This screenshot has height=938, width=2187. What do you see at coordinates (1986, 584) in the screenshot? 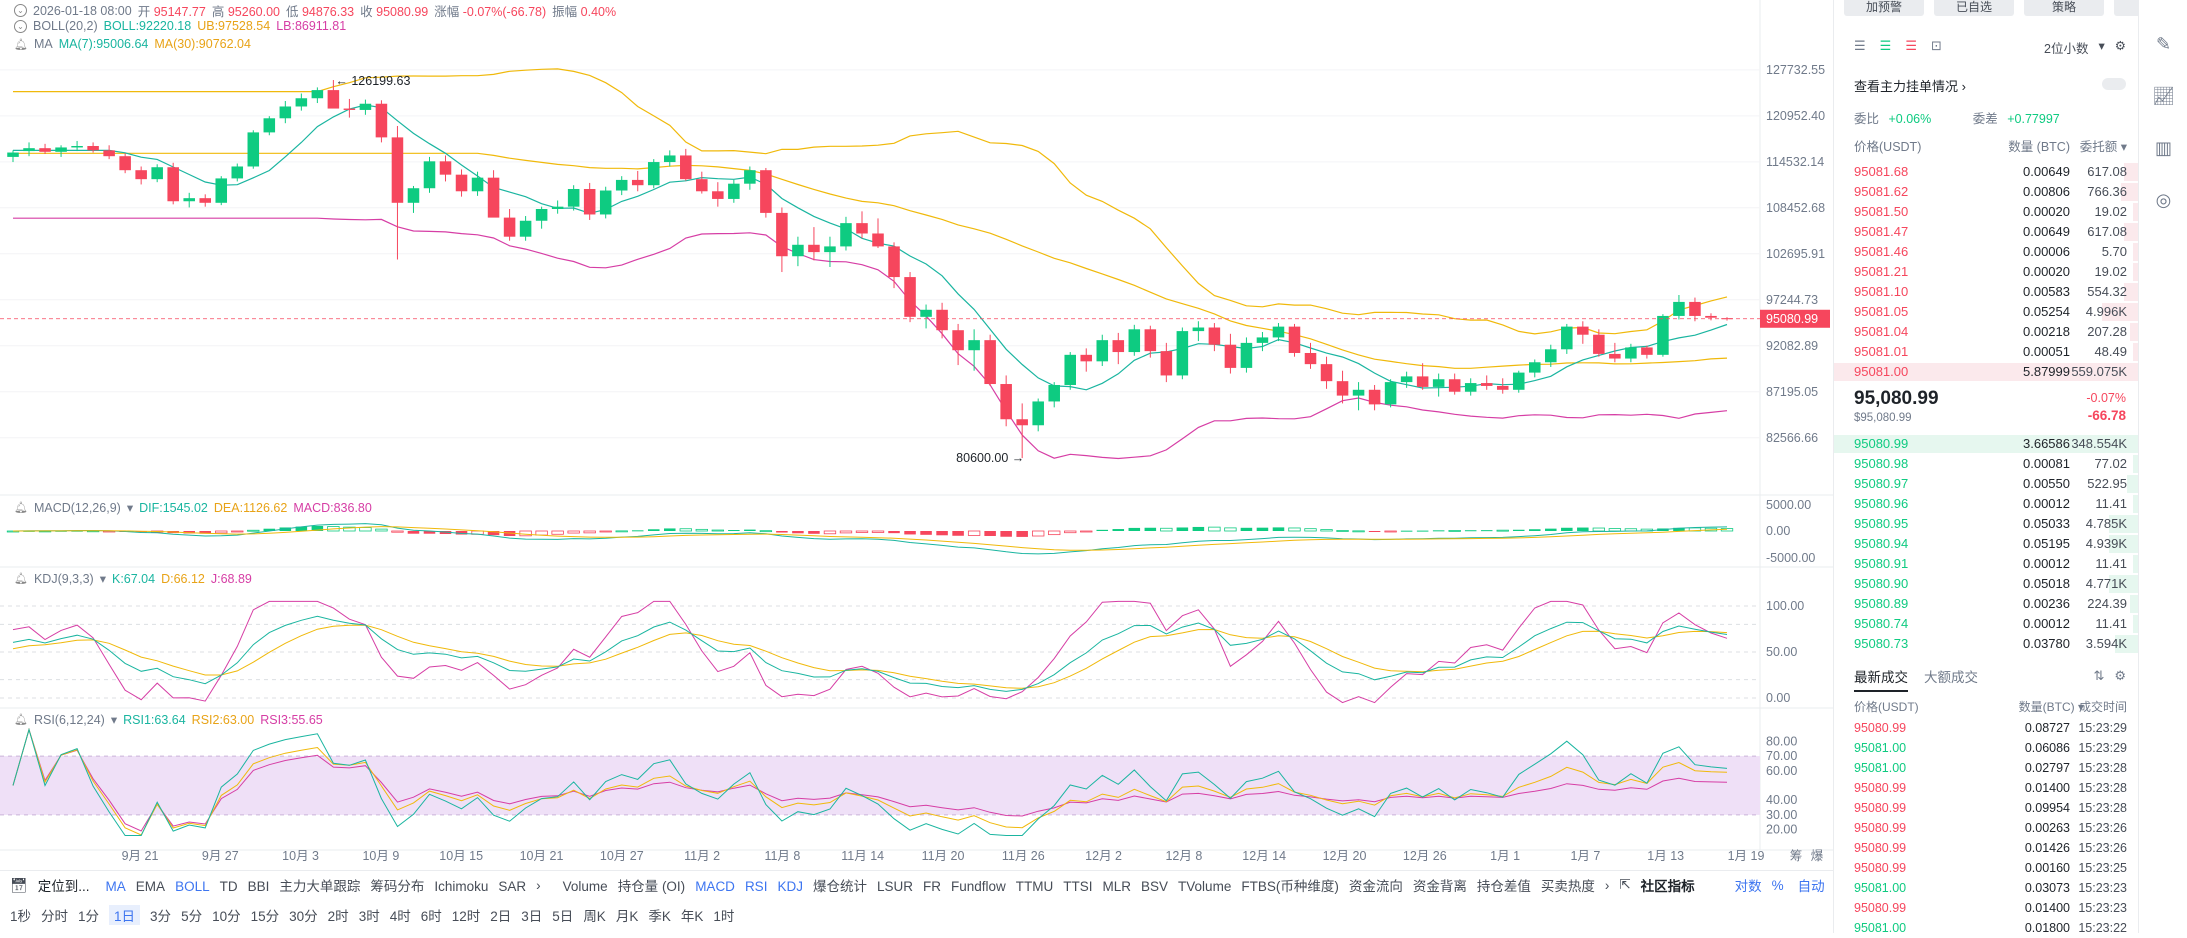
I see `buy-row: 95080.90 0.05018 4.771K` at bounding box center [1986, 584].